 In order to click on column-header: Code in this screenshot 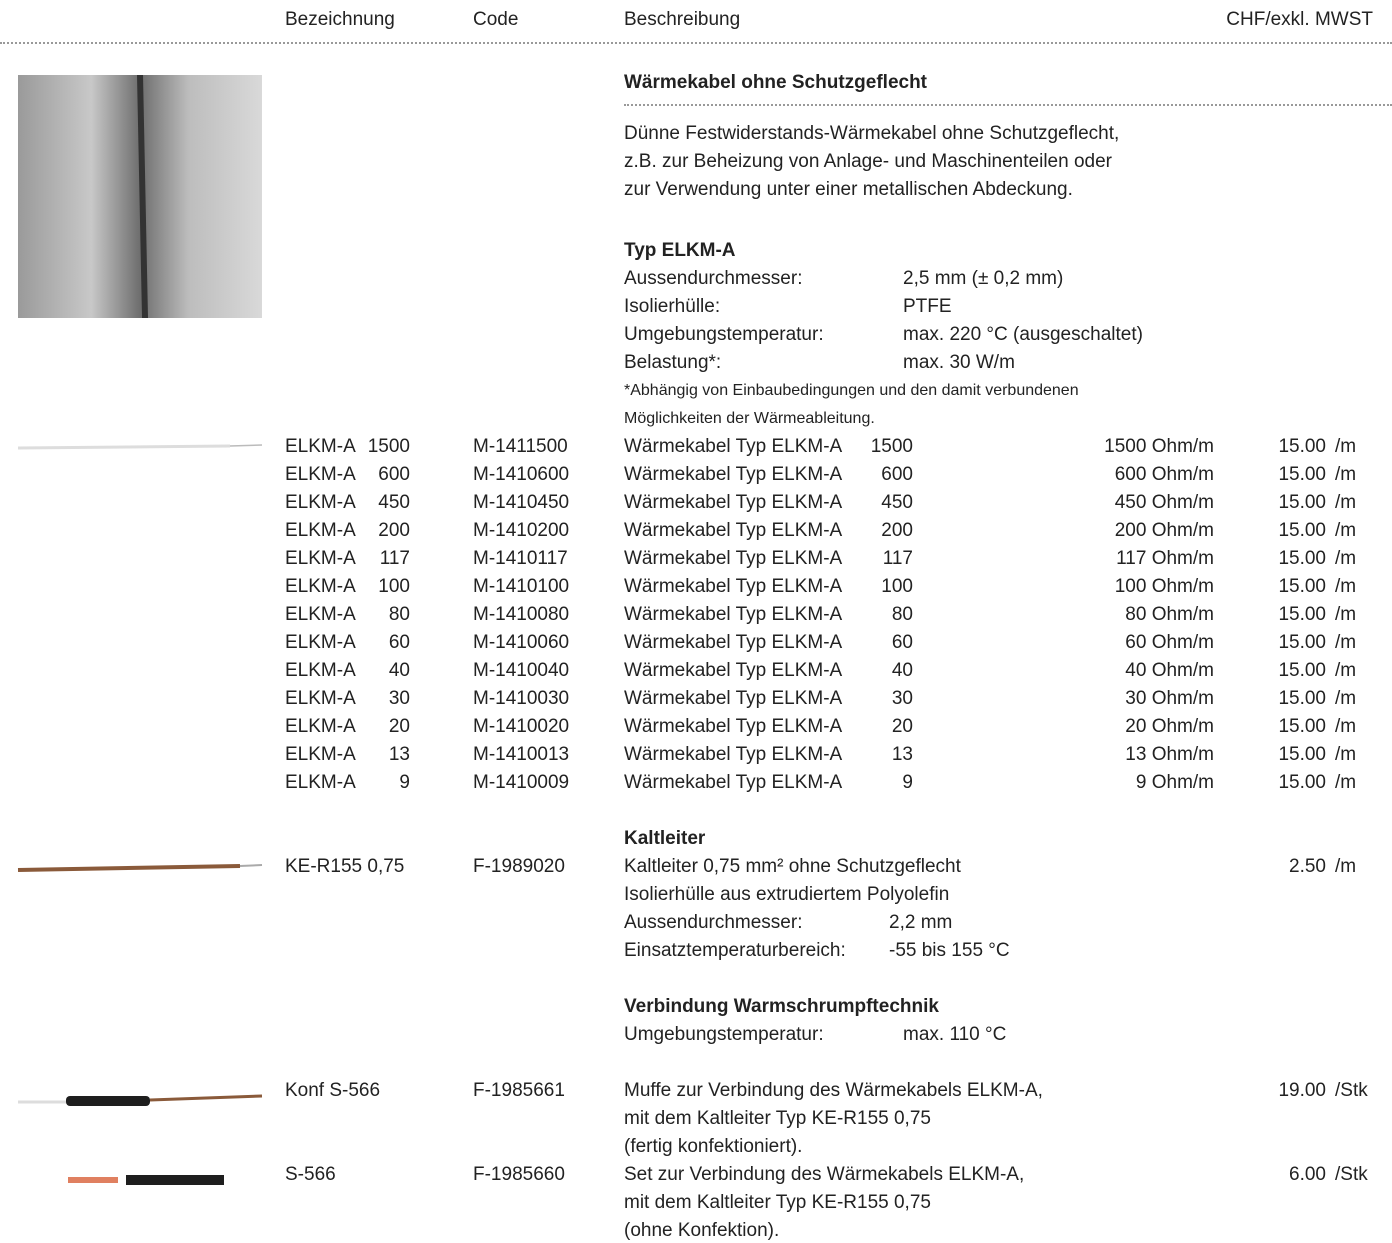, I will do `click(496, 19)`.